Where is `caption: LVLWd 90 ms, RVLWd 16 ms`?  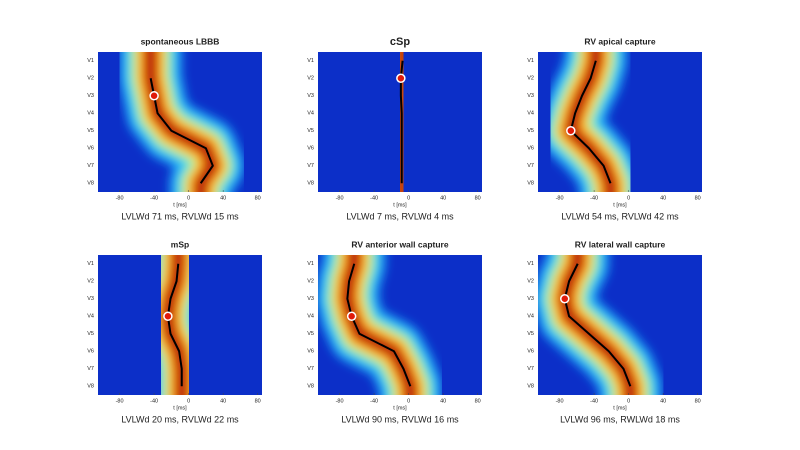 caption: LVLWd 90 ms, RVLWd 16 ms is located at coordinates (400, 419).